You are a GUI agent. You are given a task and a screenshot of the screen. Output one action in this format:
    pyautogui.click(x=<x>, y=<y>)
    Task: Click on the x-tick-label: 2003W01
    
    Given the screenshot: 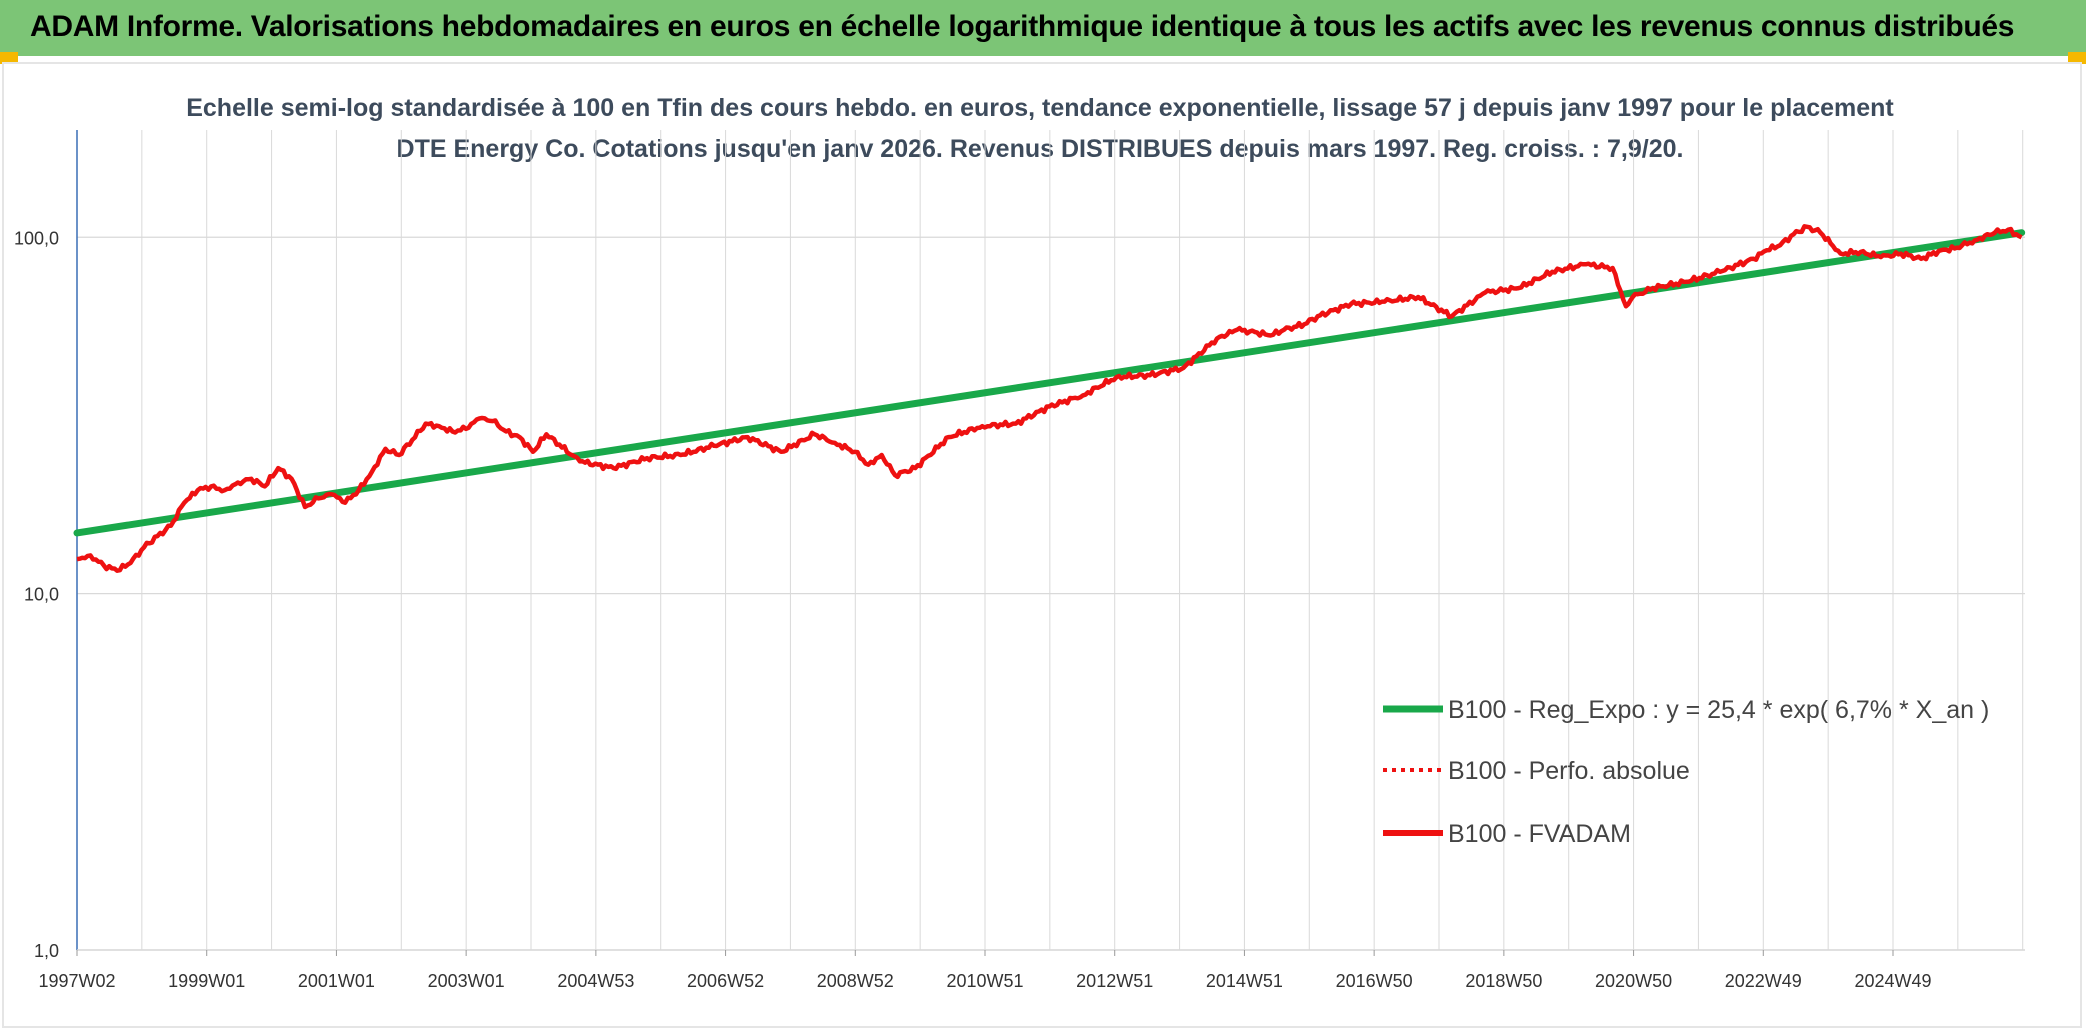 What is the action you would take?
    pyautogui.click(x=466, y=981)
    